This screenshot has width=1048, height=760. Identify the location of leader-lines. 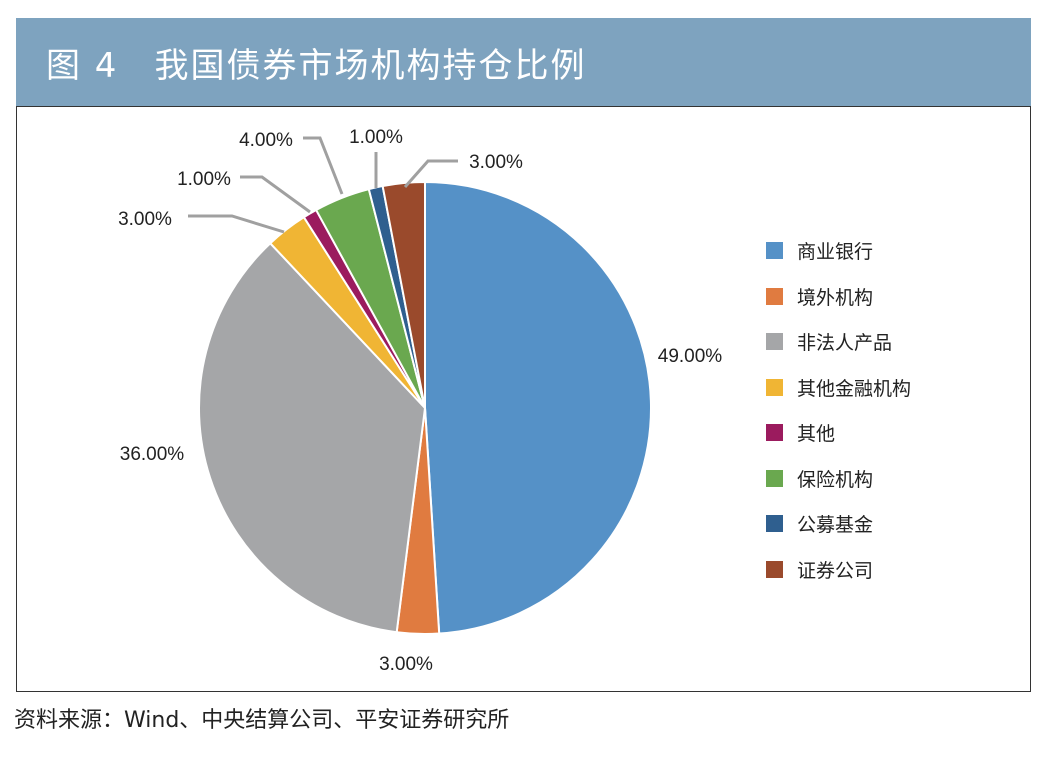
(323, 185).